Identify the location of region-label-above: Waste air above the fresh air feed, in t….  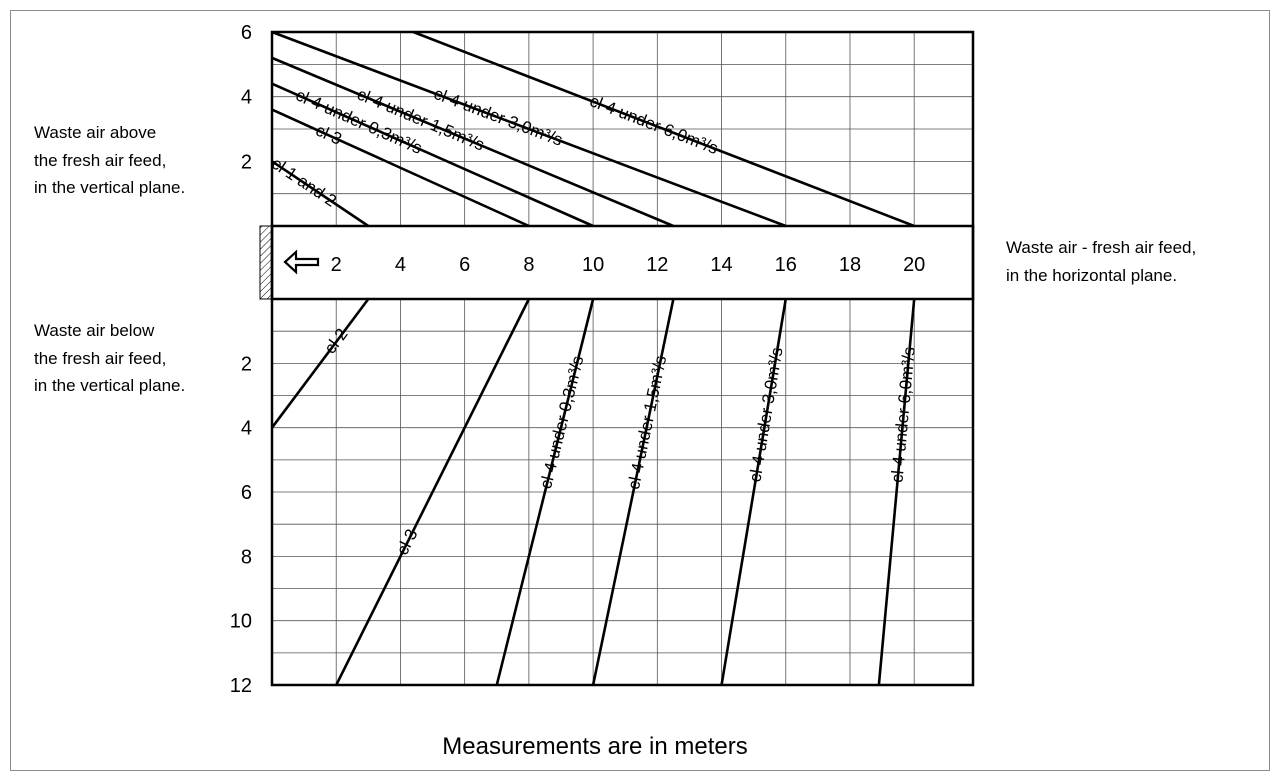
(109, 160).